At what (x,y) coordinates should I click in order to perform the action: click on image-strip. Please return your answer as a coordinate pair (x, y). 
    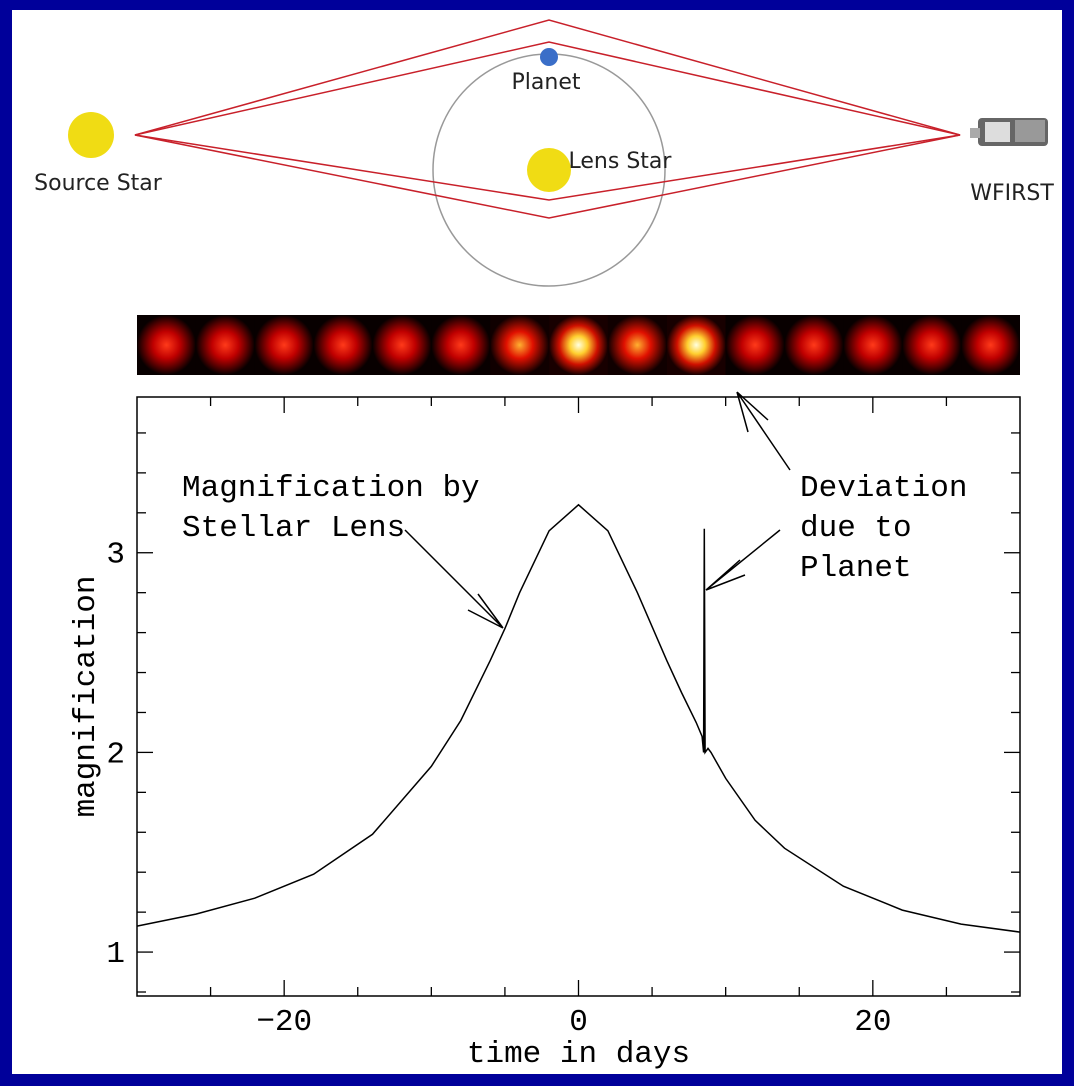
    Looking at the image, I should click on (578, 345).